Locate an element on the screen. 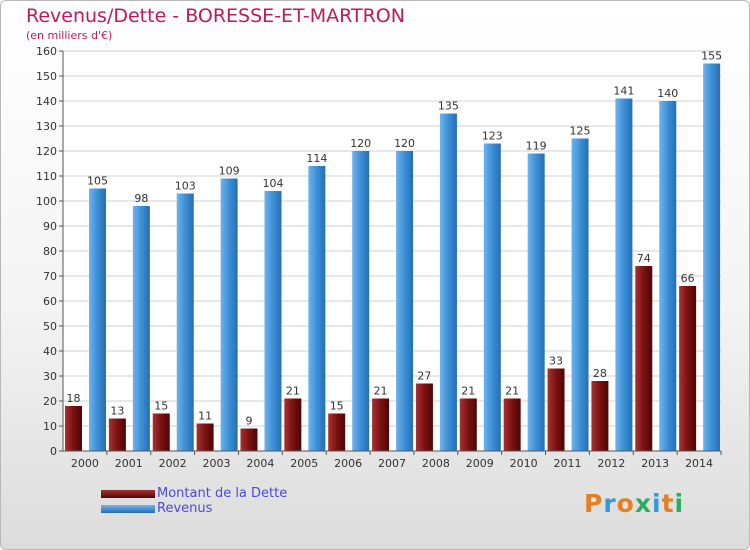 The height and width of the screenshot is (550, 750). y-tick-label: 80 is located at coordinates (50, 251).